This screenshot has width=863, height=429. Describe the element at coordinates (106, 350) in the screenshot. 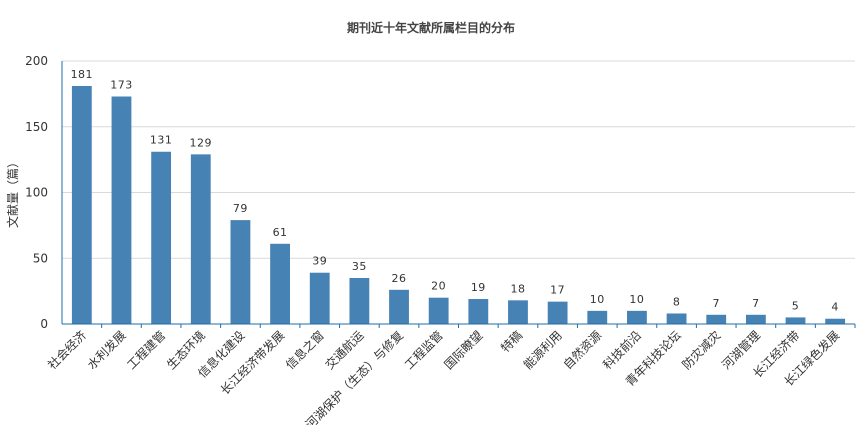

I see `x-tick-label: 水利发展` at that location.